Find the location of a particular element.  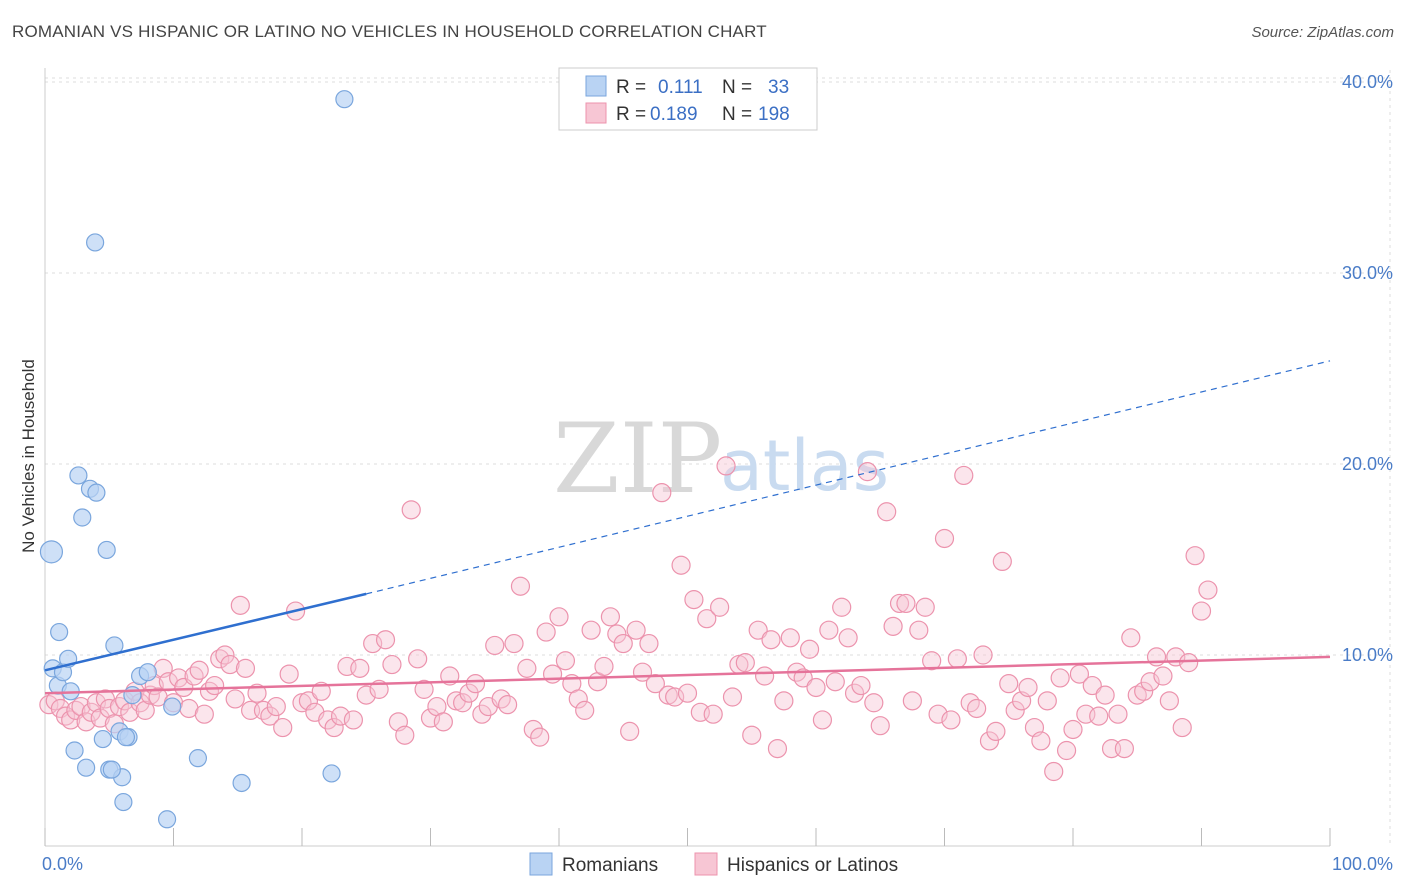

legend-r-label-2: R = is located at coordinates (631, 114).